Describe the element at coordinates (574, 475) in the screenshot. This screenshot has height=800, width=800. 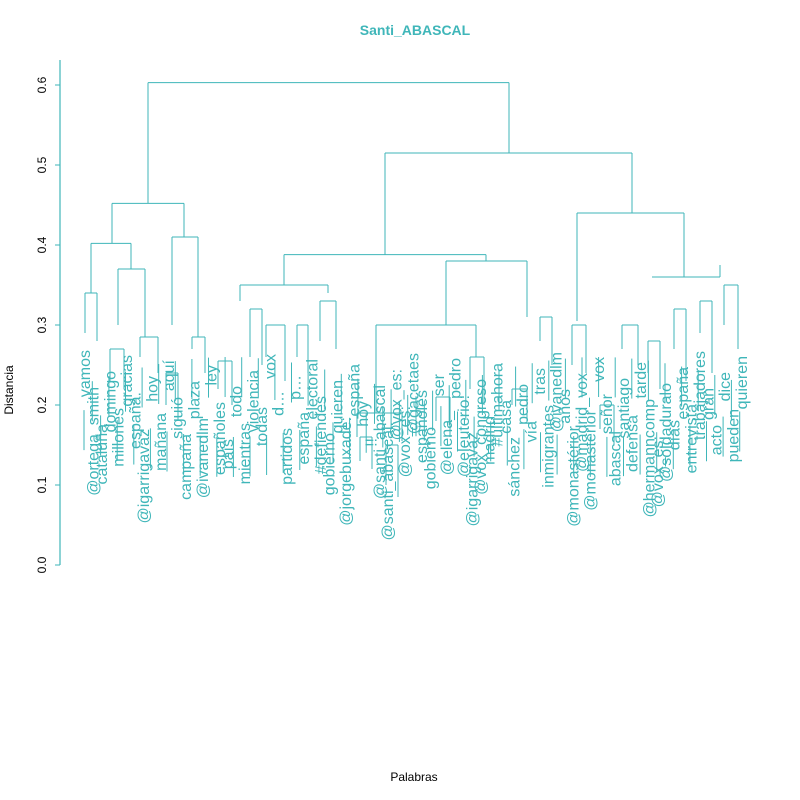
I see `leaf-label: @monastérior` at that location.